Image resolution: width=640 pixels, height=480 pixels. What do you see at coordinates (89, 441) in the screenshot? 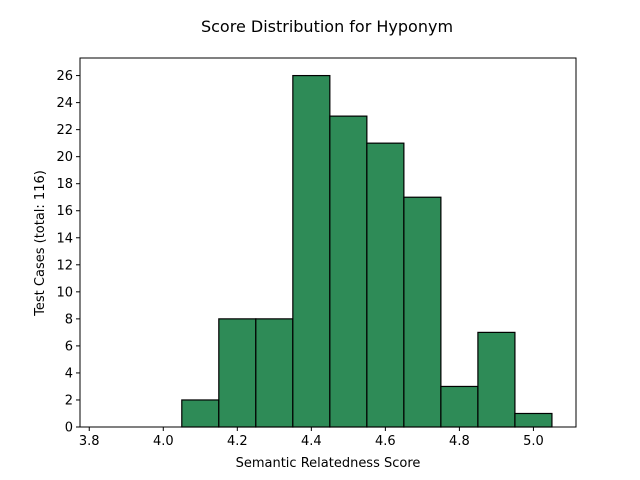
I see `x-tick-label: 3.8` at bounding box center [89, 441].